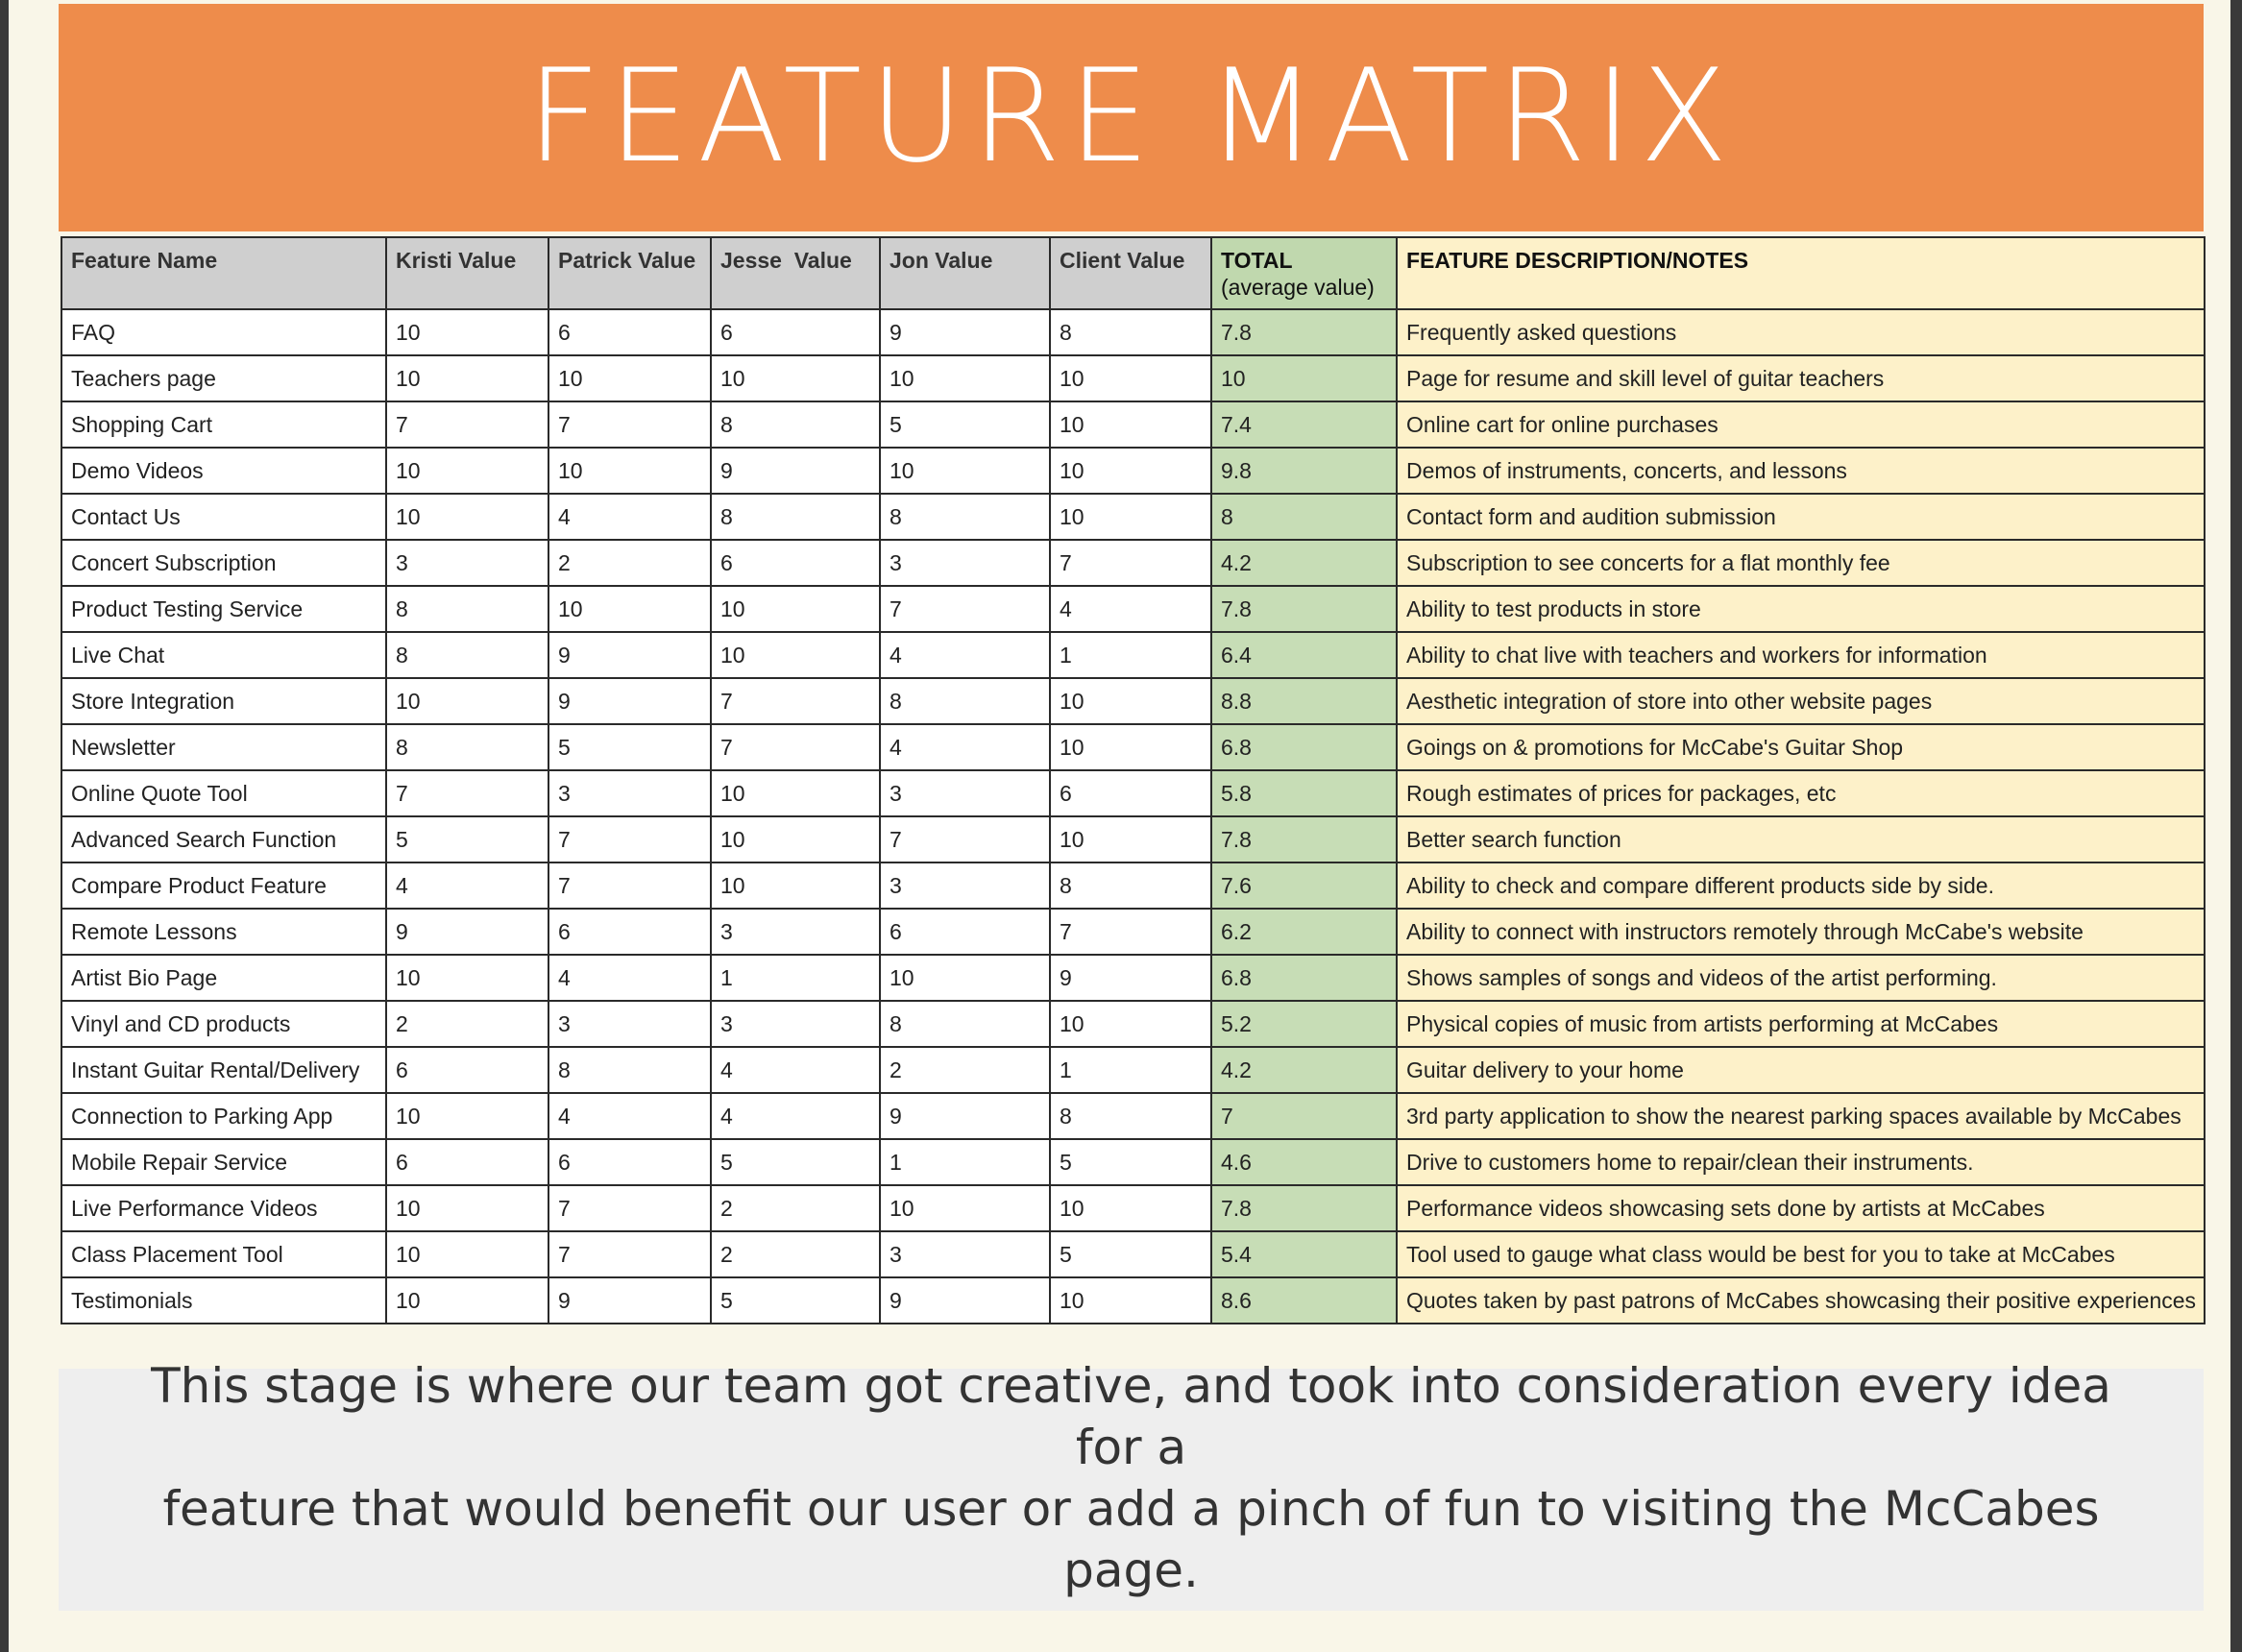 Image resolution: width=2242 pixels, height=1652 pixels. What do you see at coordinates (224, 701) in the screenshot?
I see `cell-feature: Store Integration` at bounding box center [224, 701].